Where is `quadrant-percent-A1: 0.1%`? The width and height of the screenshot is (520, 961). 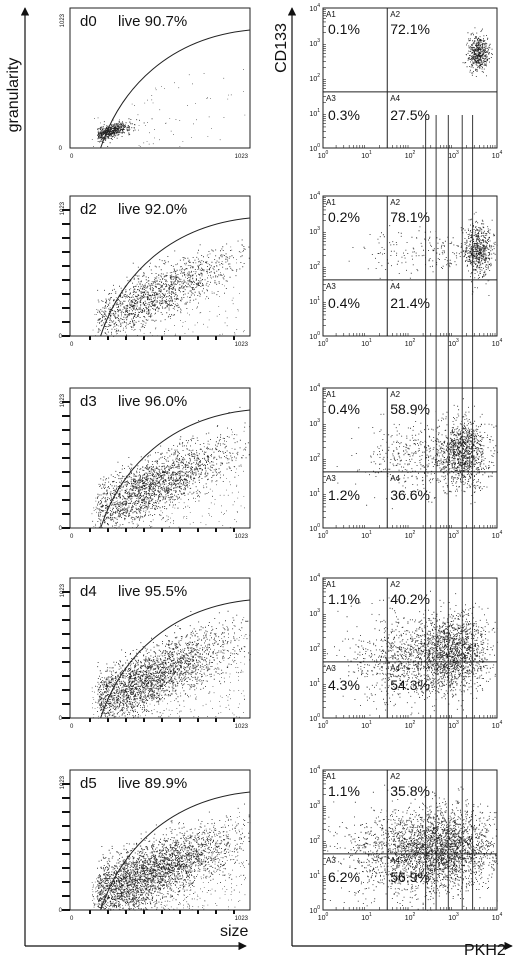 quadrant-percent-A1: 0.1% is located at coordinates (344, 29).